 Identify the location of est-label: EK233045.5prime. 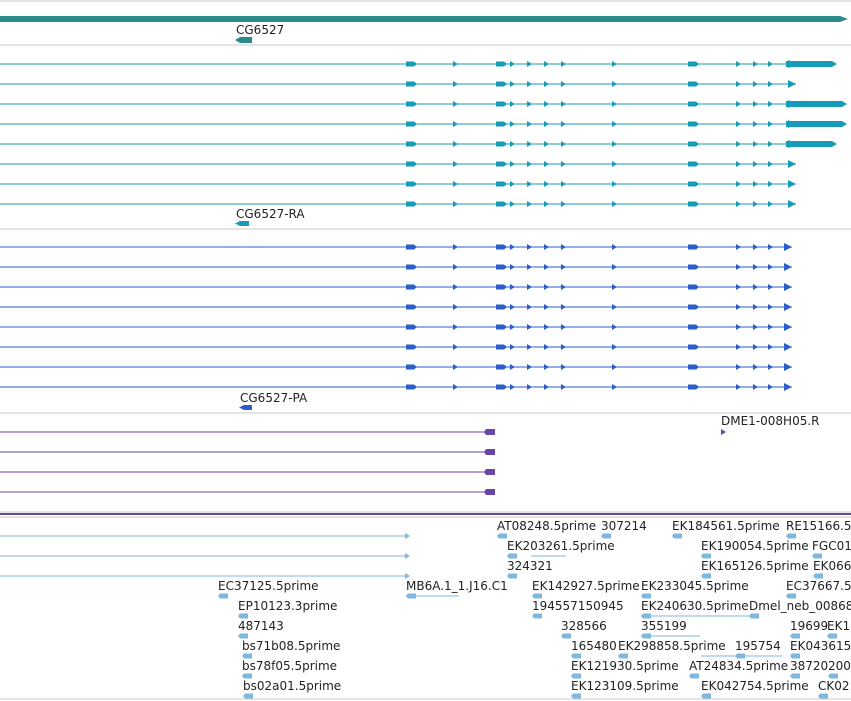
(695, 586).